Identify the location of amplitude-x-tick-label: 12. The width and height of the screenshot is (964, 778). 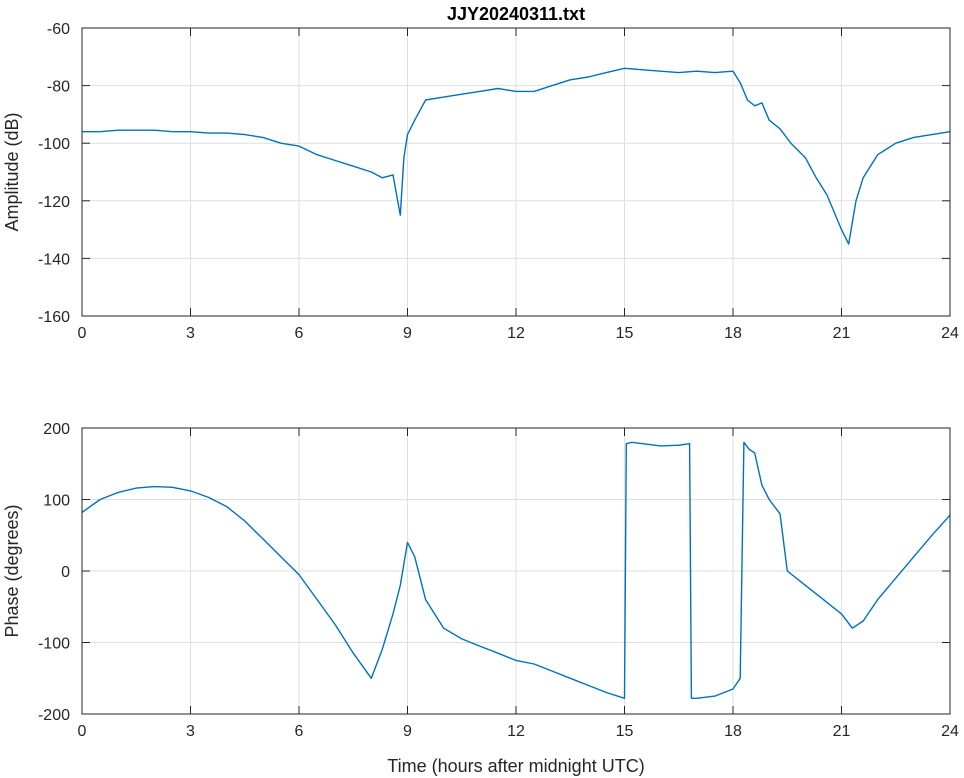
(516, 333).